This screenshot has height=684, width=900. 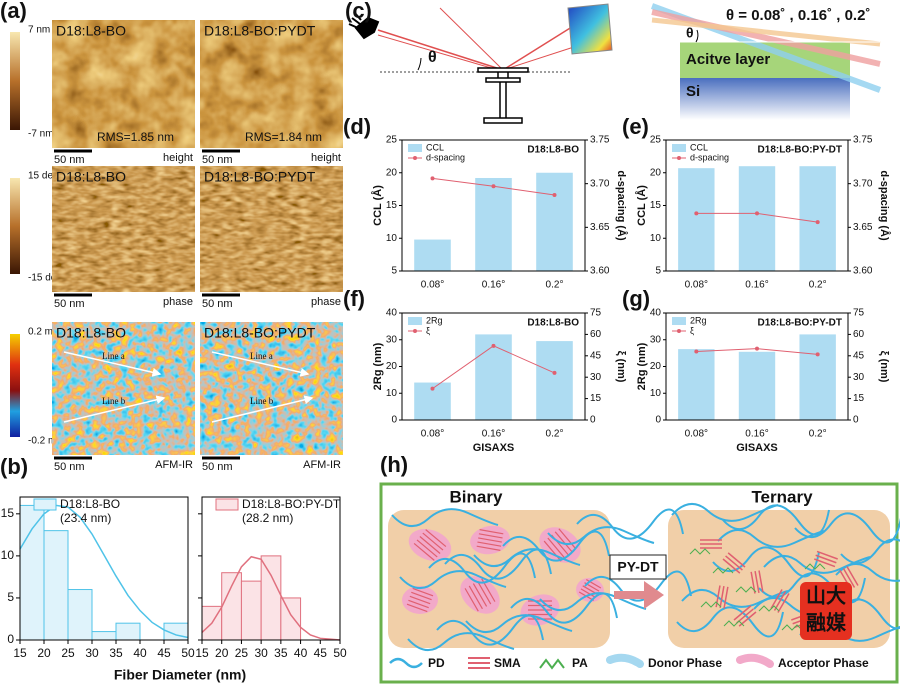 I want to click on legend-label: Acceptor Phase, so click(x=823, y=663).